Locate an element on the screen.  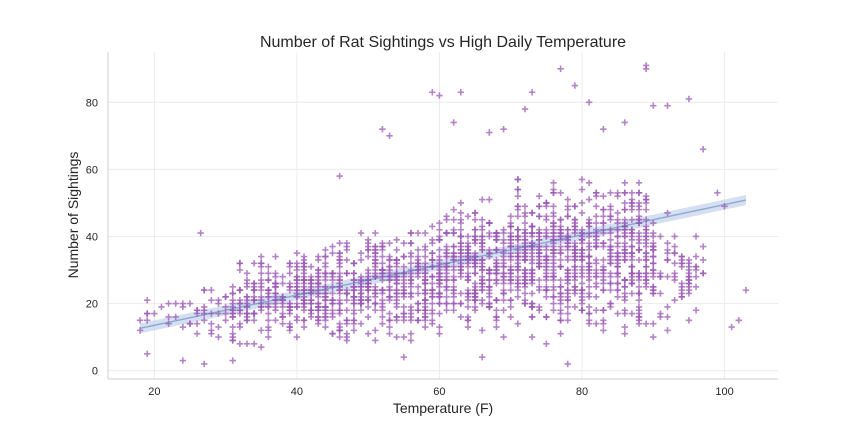
y-tick-label: 40 is located at coordinates (92, 237).